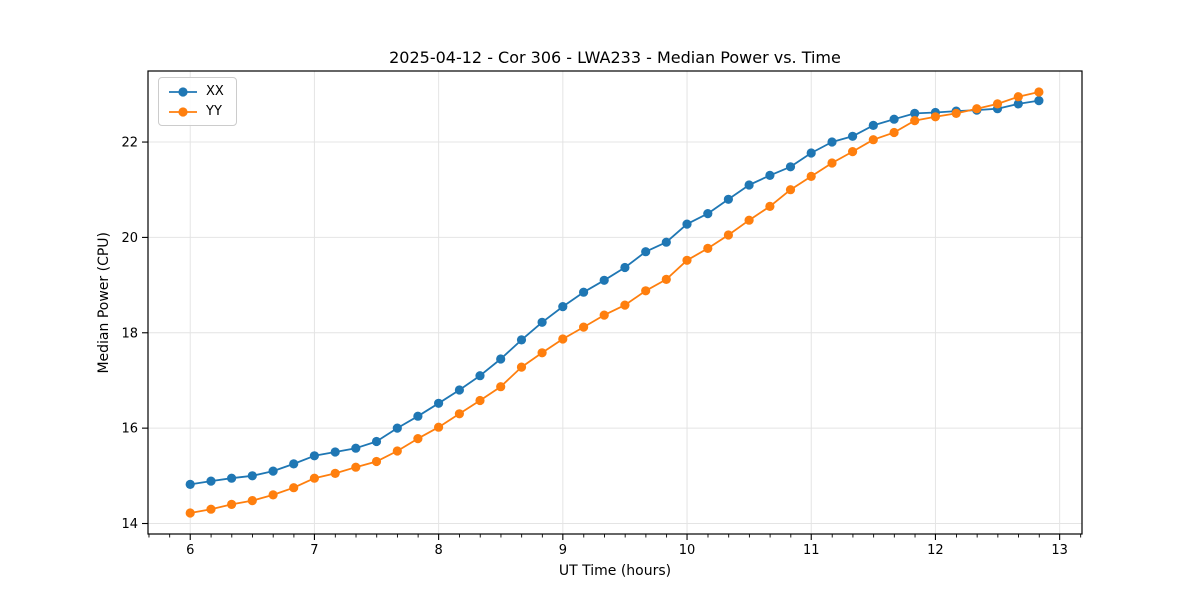 The width and height of the screenshot is (1200, 600). What do you see at coordinates (563, 550) in the screenshot?
I see `x-tick-label: 9` at bounding box center [563, 550].